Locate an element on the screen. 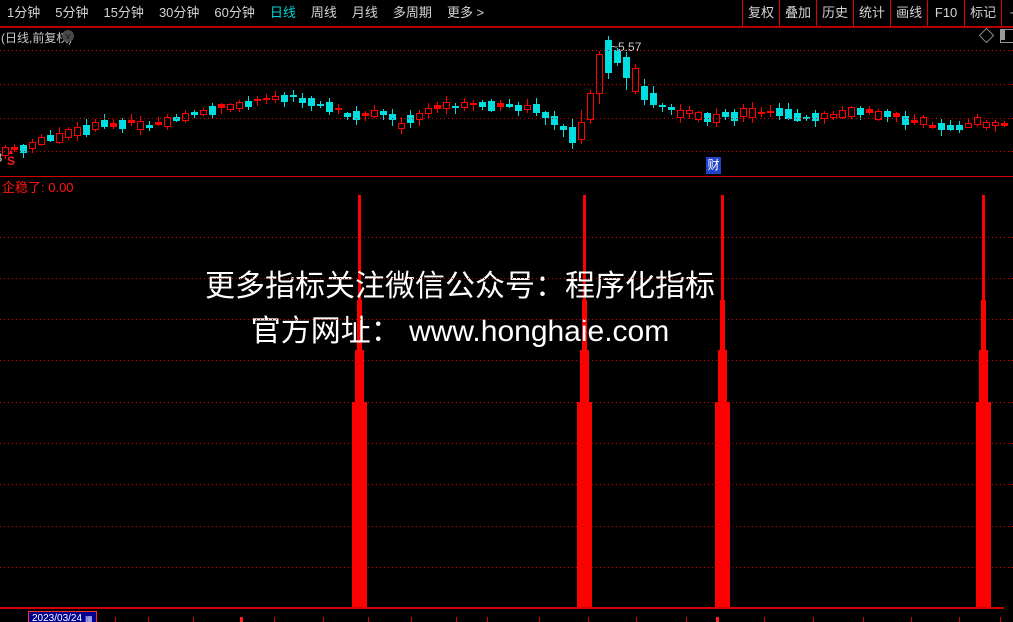  tool-button-叠加: 叠加 is located at coordinates (797, 13).